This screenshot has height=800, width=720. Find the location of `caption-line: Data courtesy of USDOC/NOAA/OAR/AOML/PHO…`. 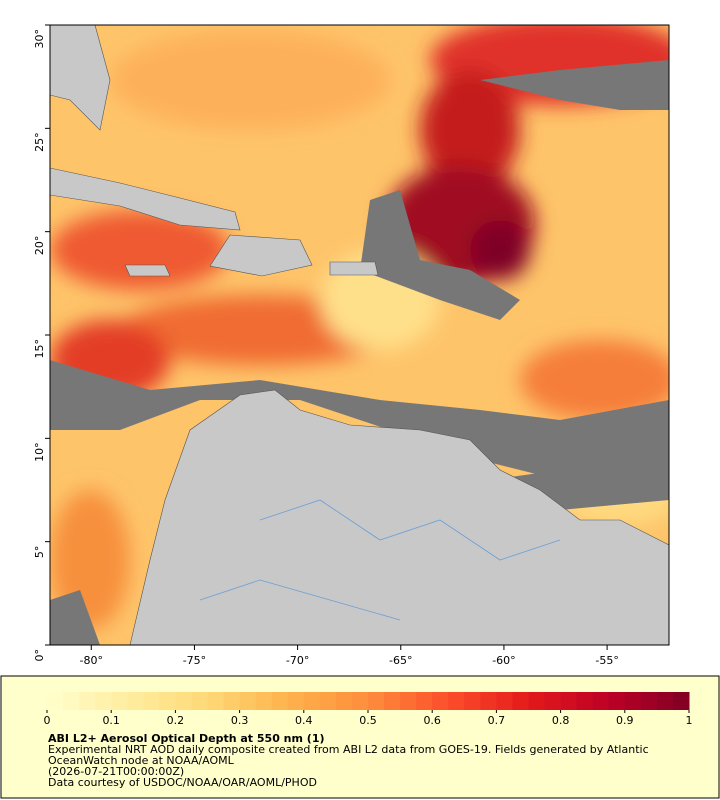

caption-line: Data courtesy of USDOC/NOAA/OAR/AOML/PHO… is located at coordinates (182, 782).